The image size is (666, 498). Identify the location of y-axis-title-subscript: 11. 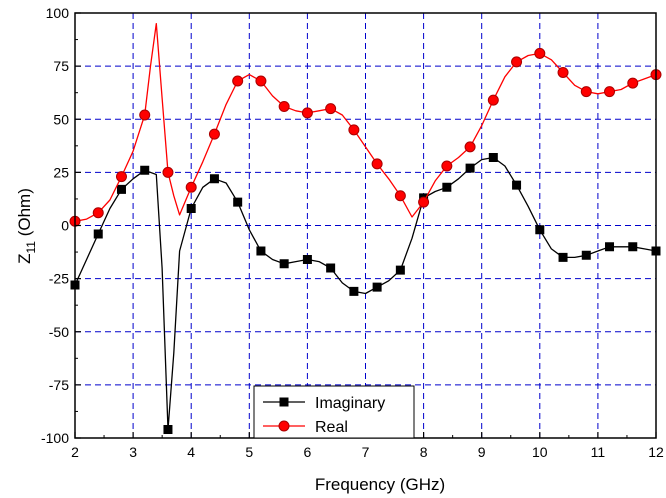
(31, 247).